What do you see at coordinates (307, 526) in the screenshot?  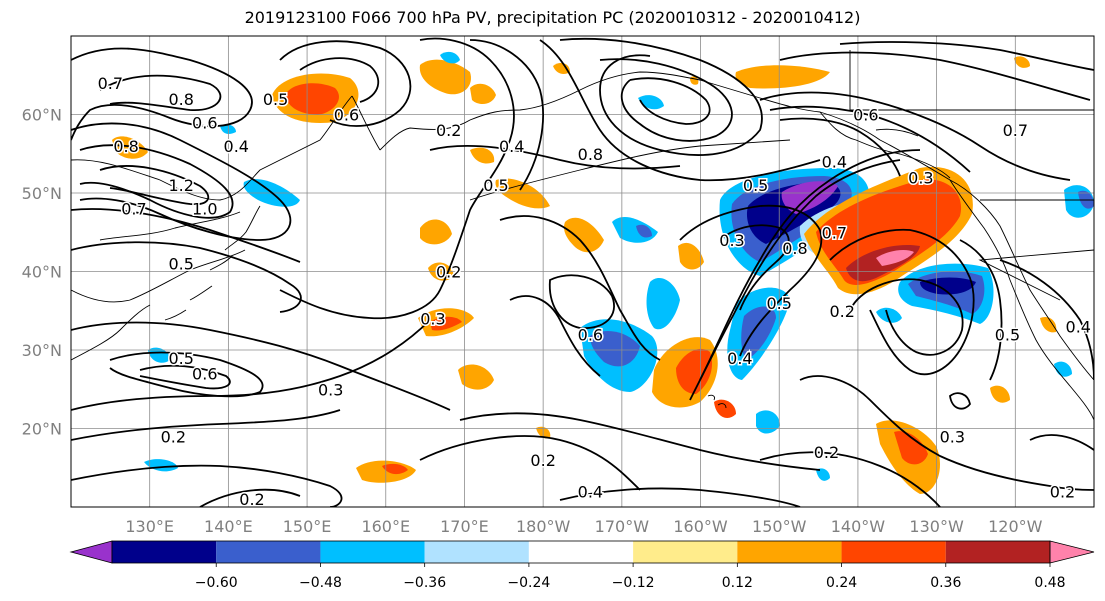 I see `longitude-label: 150°E` at bounding box center [307, 526].